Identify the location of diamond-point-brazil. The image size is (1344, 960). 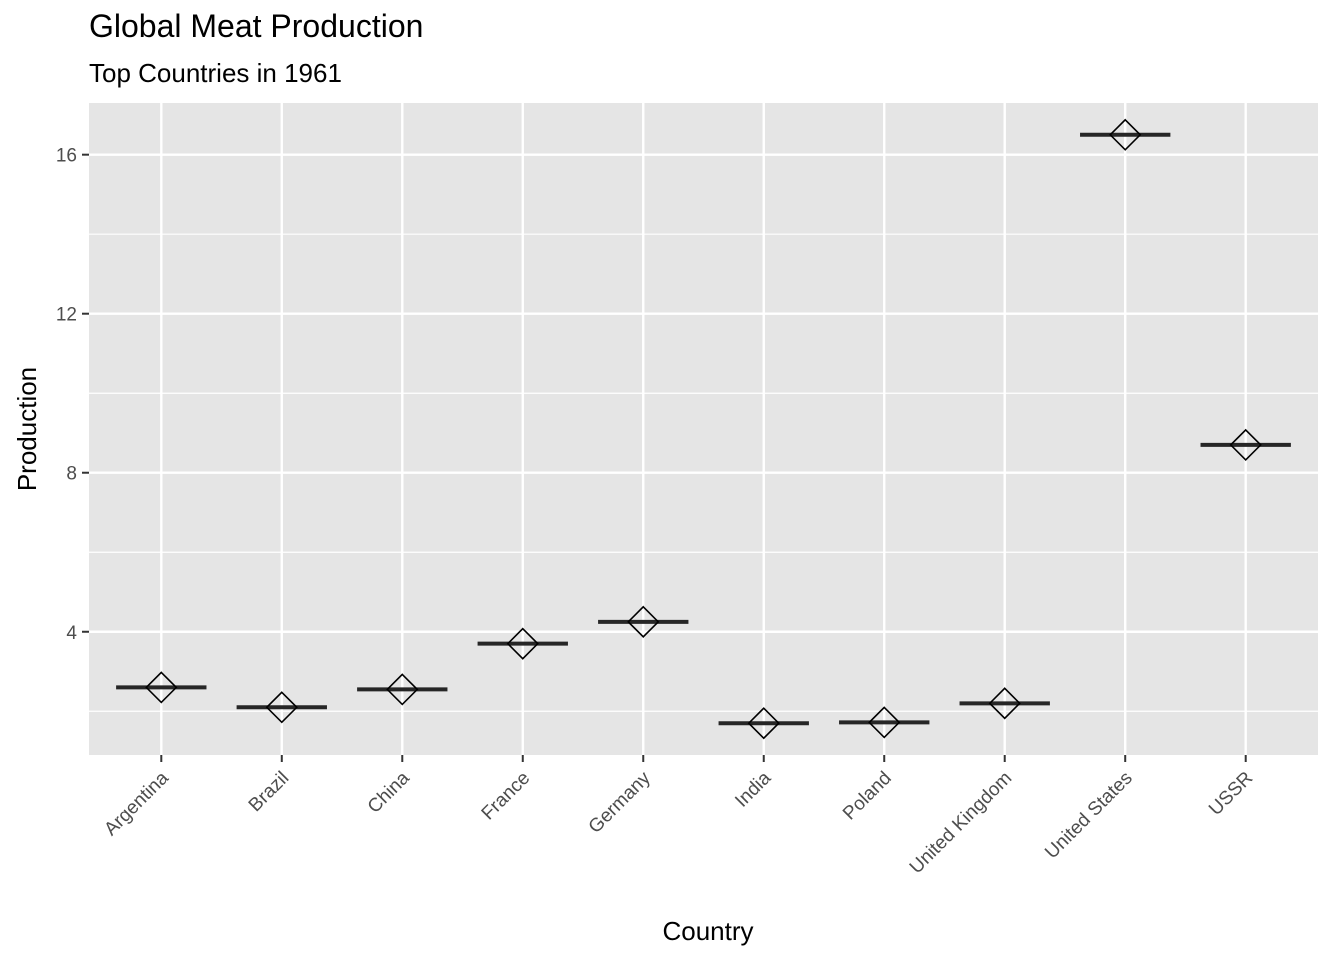
(281, 707).